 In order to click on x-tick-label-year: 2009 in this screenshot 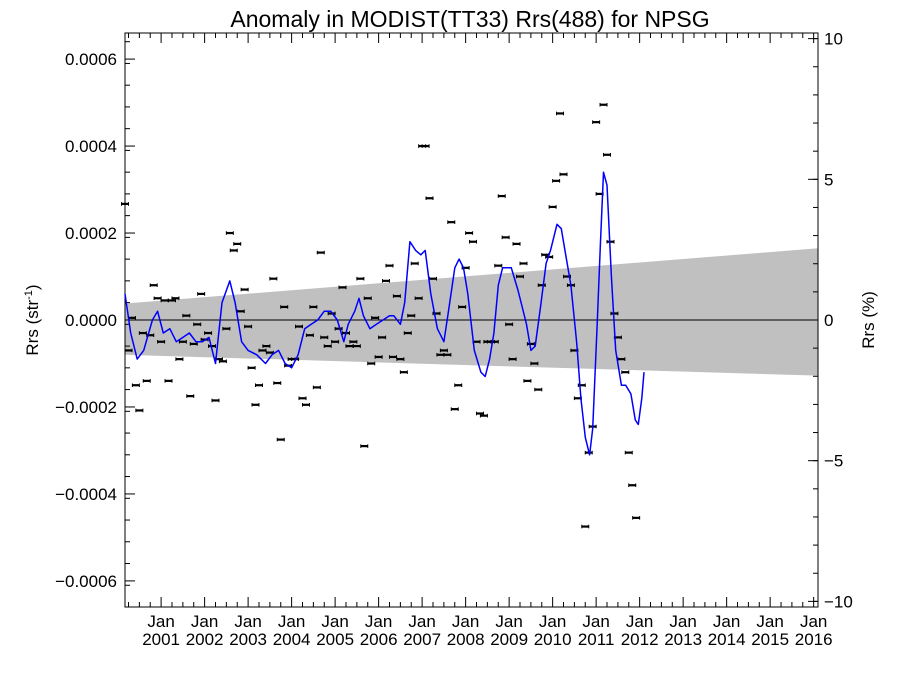, I will do `click(509, 639)`.